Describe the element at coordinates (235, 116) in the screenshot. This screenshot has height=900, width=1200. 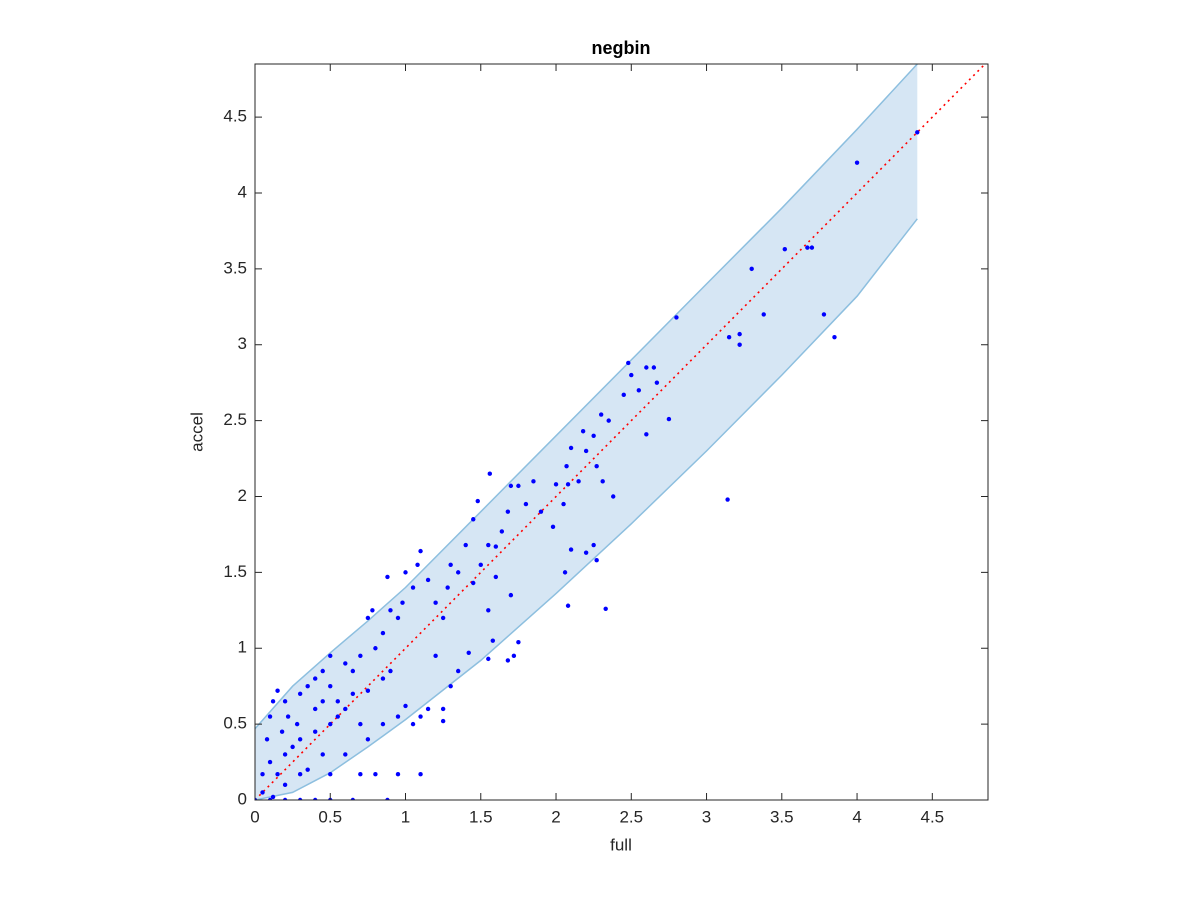
I see `y-tick-label: 4.5` at that location.